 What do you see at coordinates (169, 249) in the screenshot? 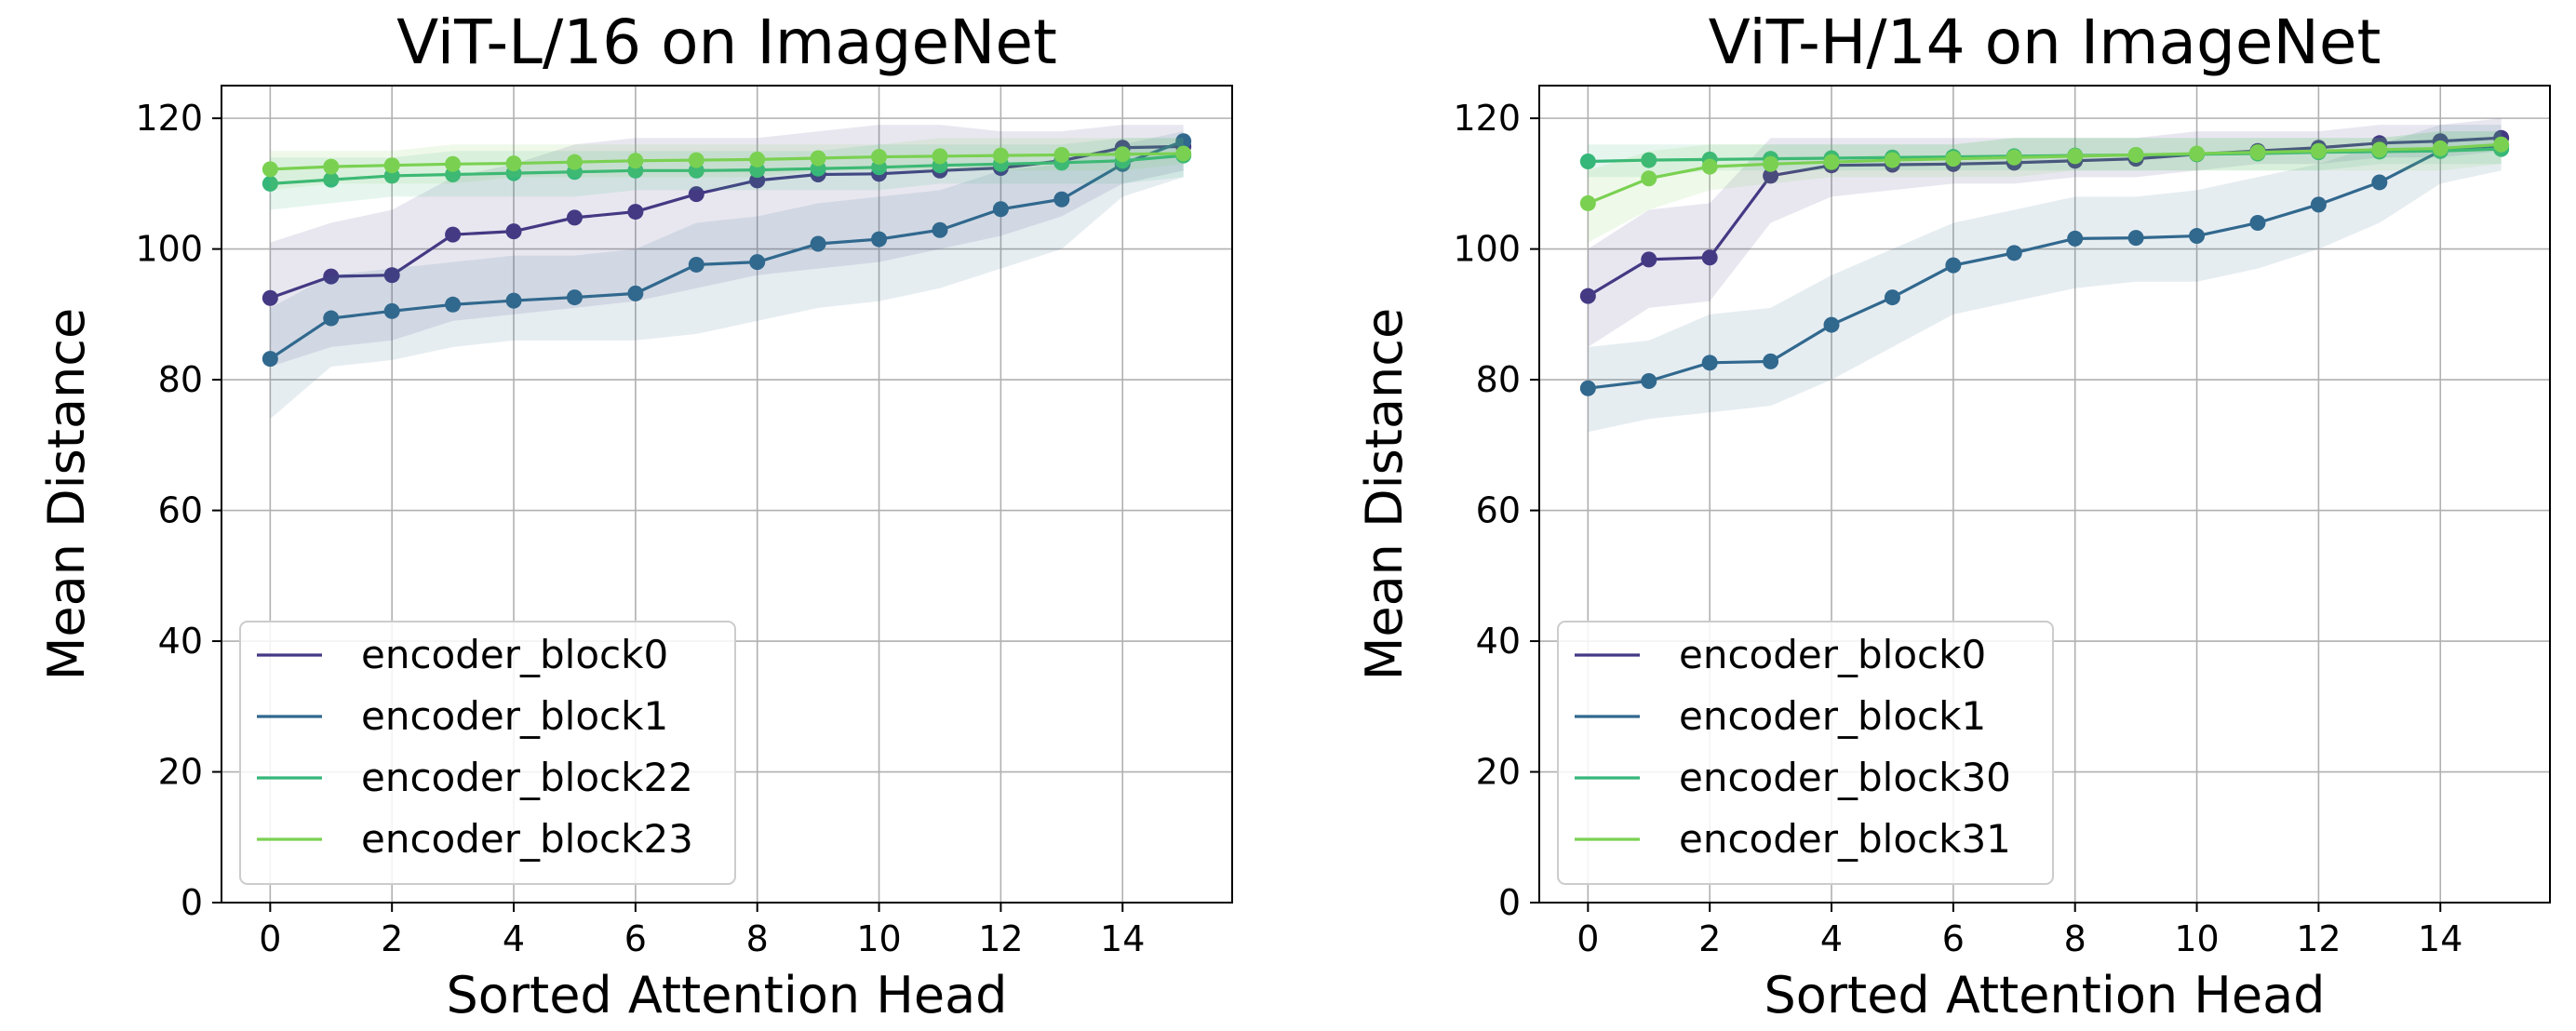
I see `y-tick-label: 100` at bounding box center [169, 249].